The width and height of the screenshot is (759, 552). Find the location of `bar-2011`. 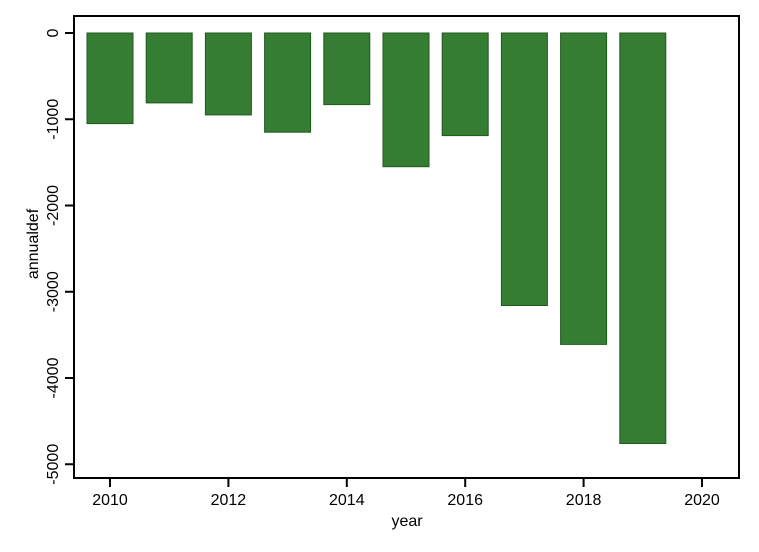

bar-2011 is located at coordinates (169, 68).